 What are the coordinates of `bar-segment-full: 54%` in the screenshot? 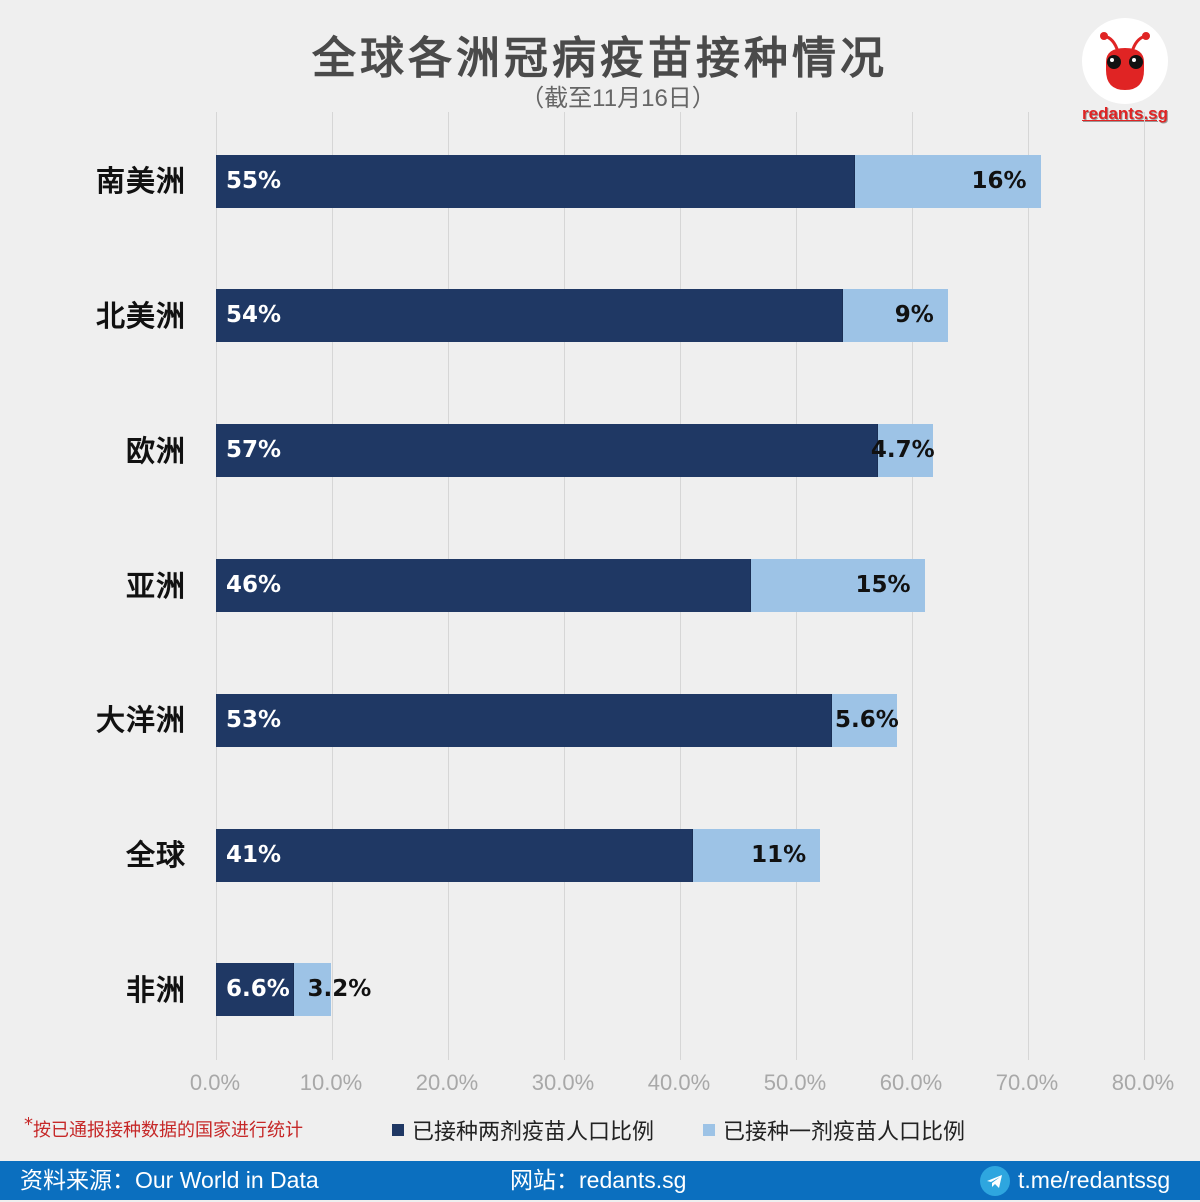 It's located at (530, 315).